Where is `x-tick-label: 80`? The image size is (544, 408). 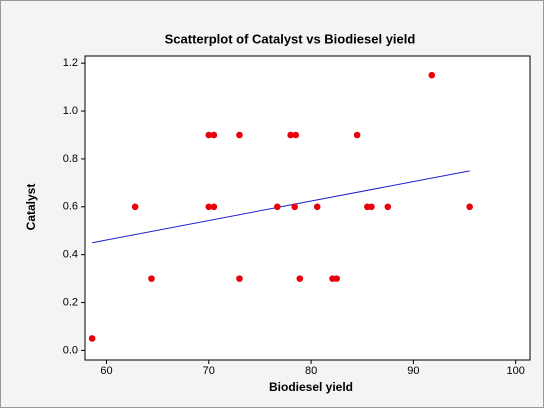
x-tick-label: 80 is located at coordinates (311, 371).